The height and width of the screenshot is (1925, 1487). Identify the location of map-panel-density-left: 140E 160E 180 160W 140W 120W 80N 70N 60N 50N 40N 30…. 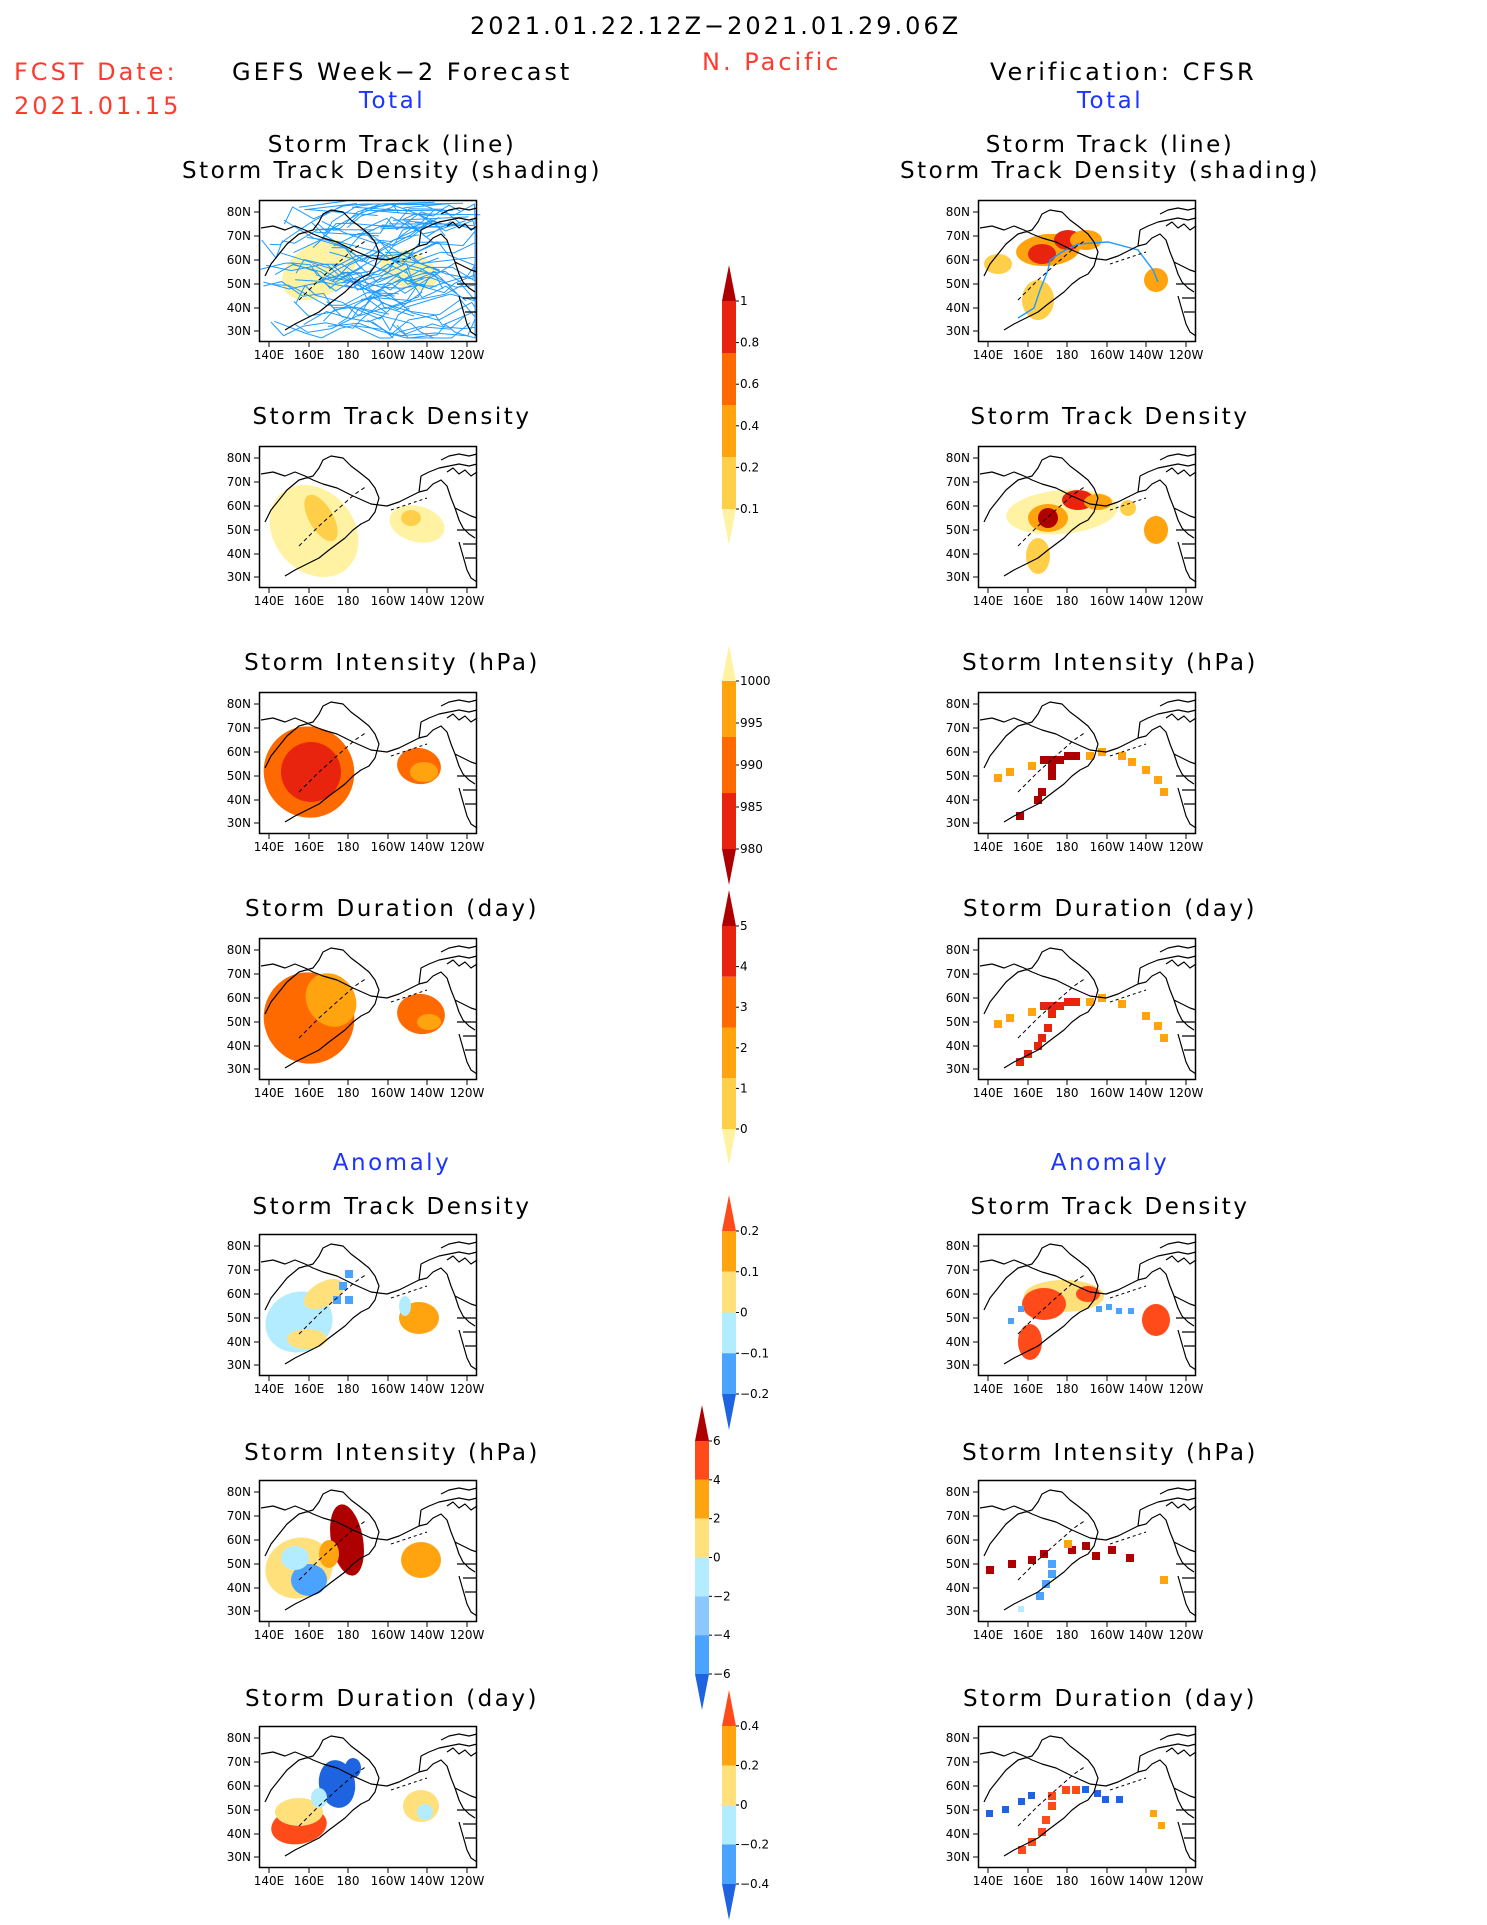
(356, 526).